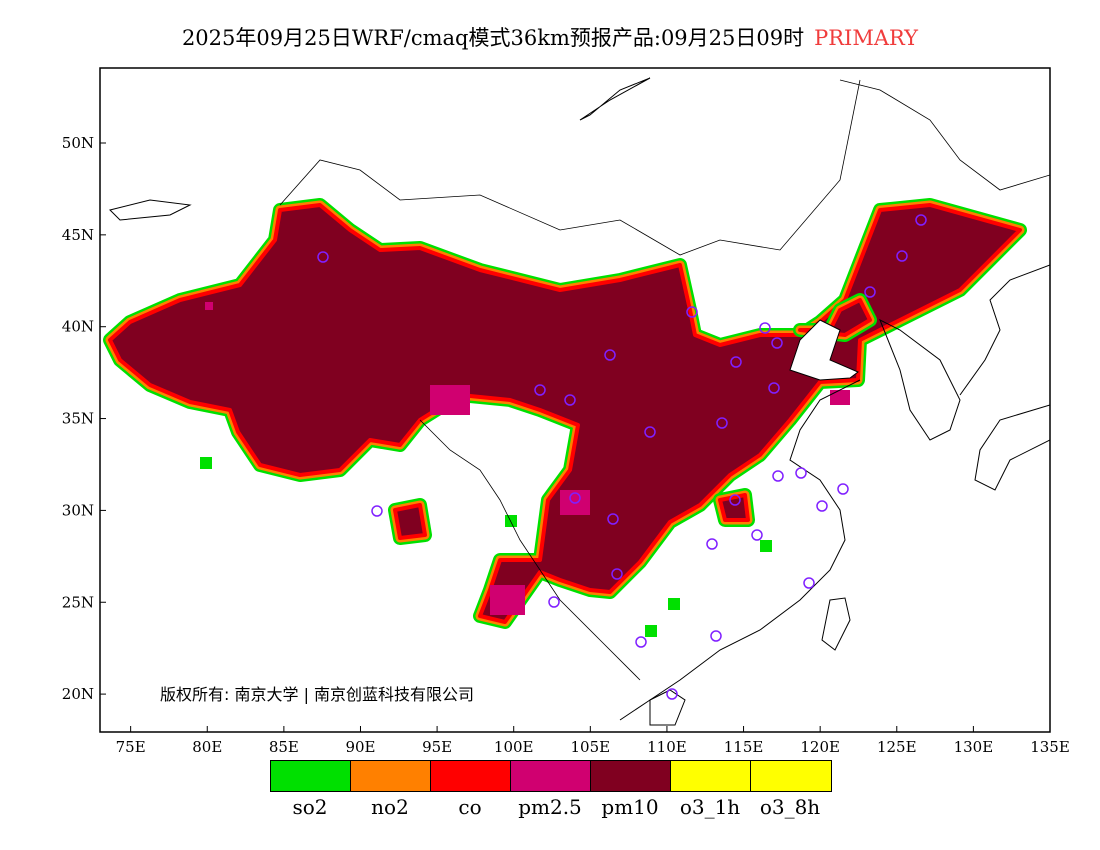  I want to click on legend-label: co, so click(470, 807).